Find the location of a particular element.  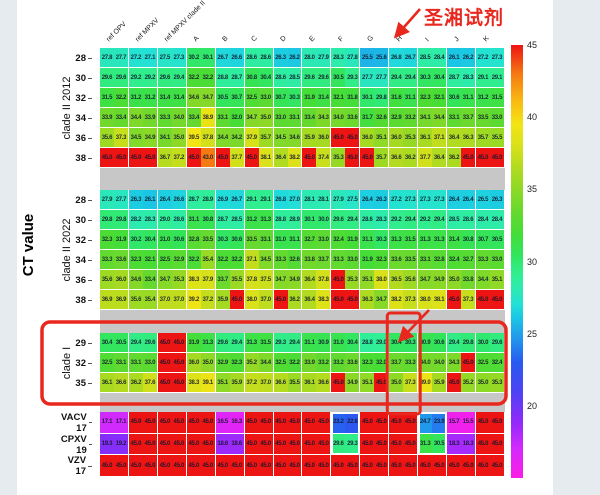

block-separator is located at coordinates (302, 402).